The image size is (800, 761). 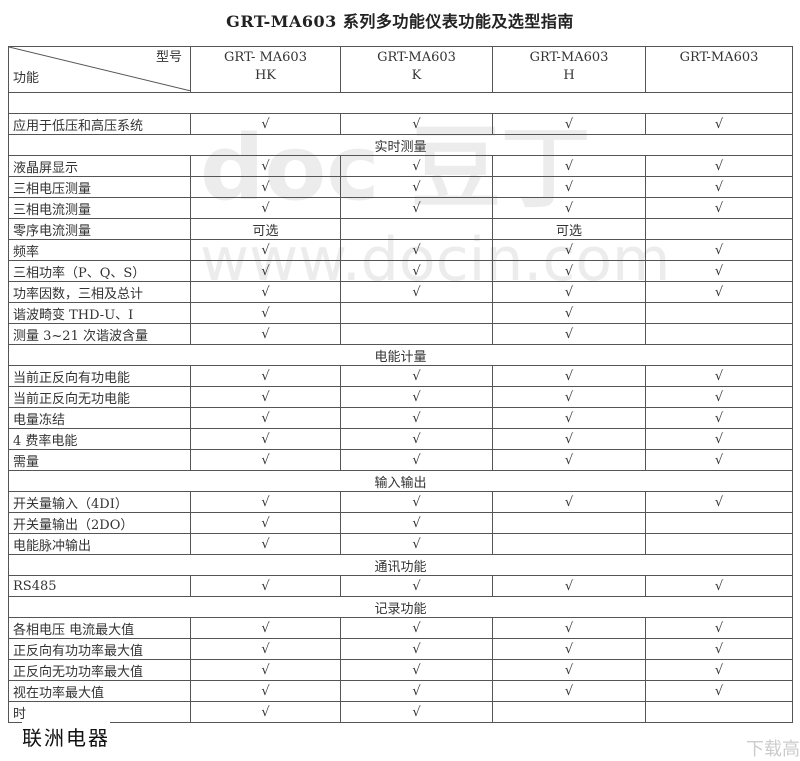 What do you see at coordinates (416, 57) in the screenshot?
I see `model-name: GRT-MA603` at bounding box center [416, 57].